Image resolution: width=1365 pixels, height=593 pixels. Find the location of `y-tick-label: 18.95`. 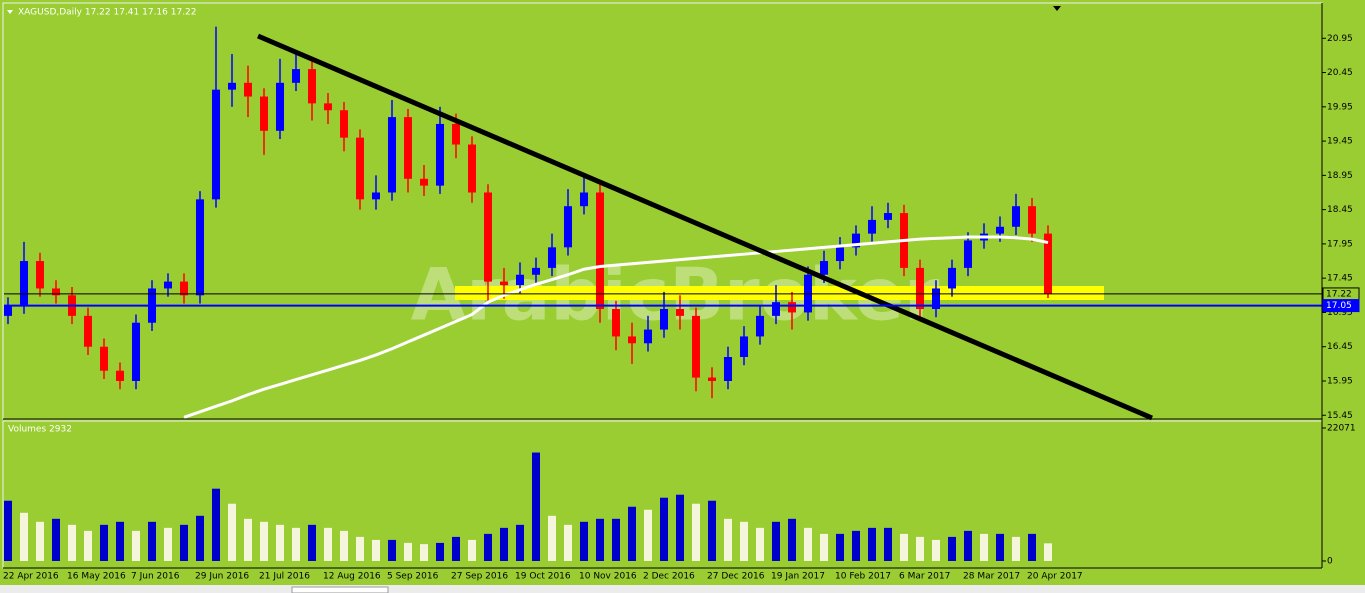

y-tick-label: 18.95 is located at coordinates (1340, 176).